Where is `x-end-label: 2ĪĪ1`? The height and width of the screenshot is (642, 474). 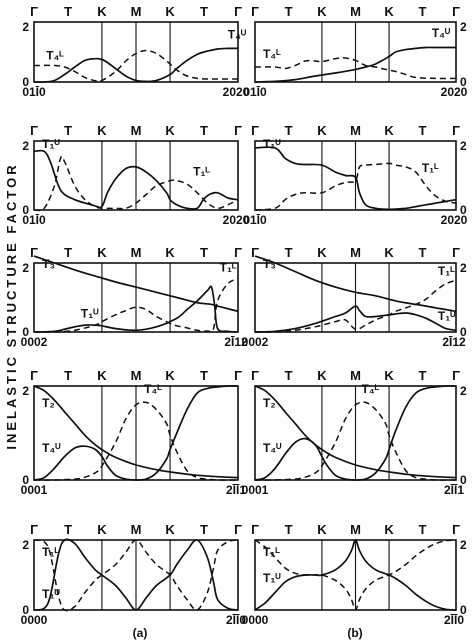 x-end-label: 2ĪĪ1 is located at coordinates (454, 490).